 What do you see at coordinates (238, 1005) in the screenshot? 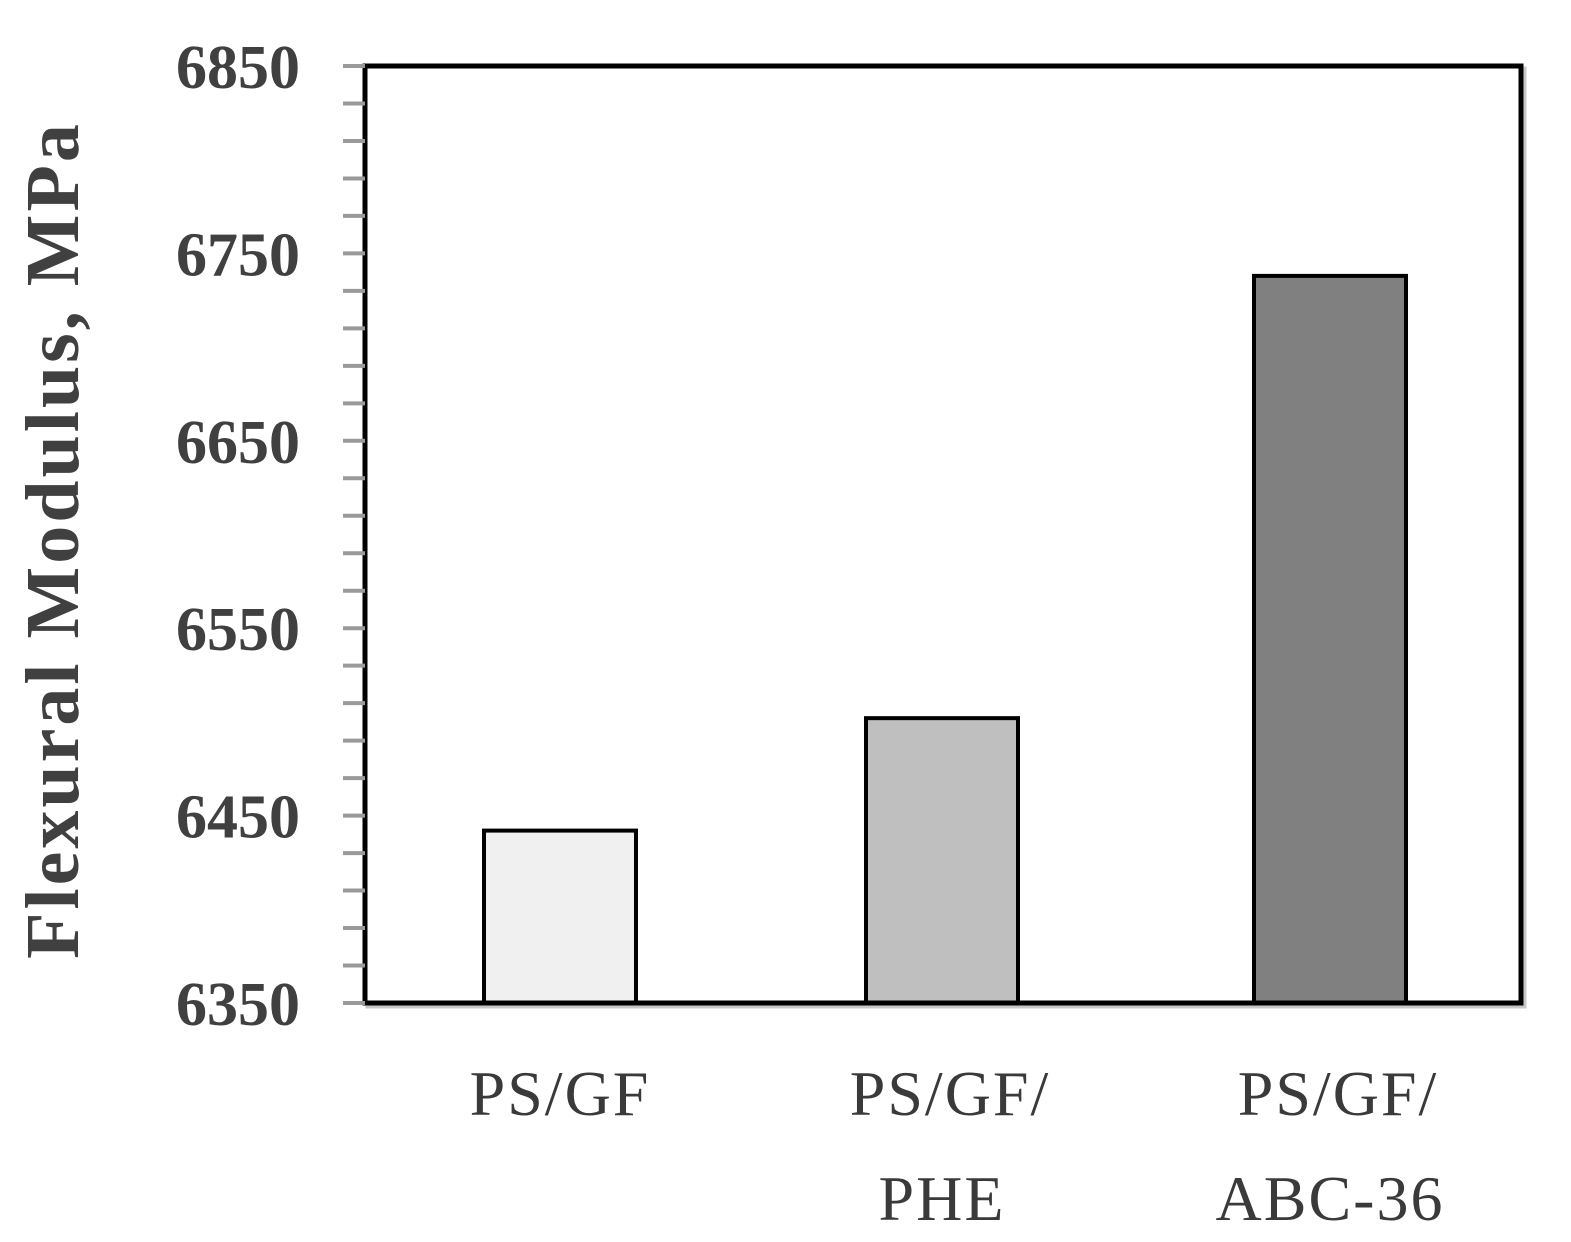
I see `y-tick-label: 6350` at bounding box center [238, 1005].